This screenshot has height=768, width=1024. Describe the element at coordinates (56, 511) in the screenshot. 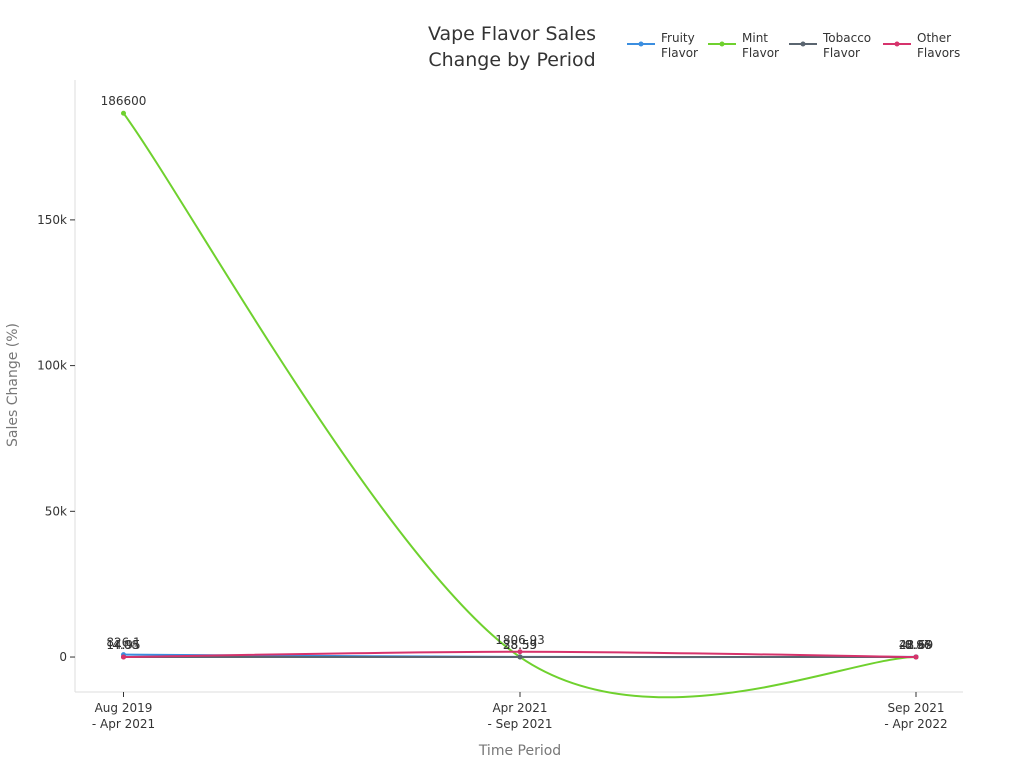

I see `y-tick-label: 50k` at that location.